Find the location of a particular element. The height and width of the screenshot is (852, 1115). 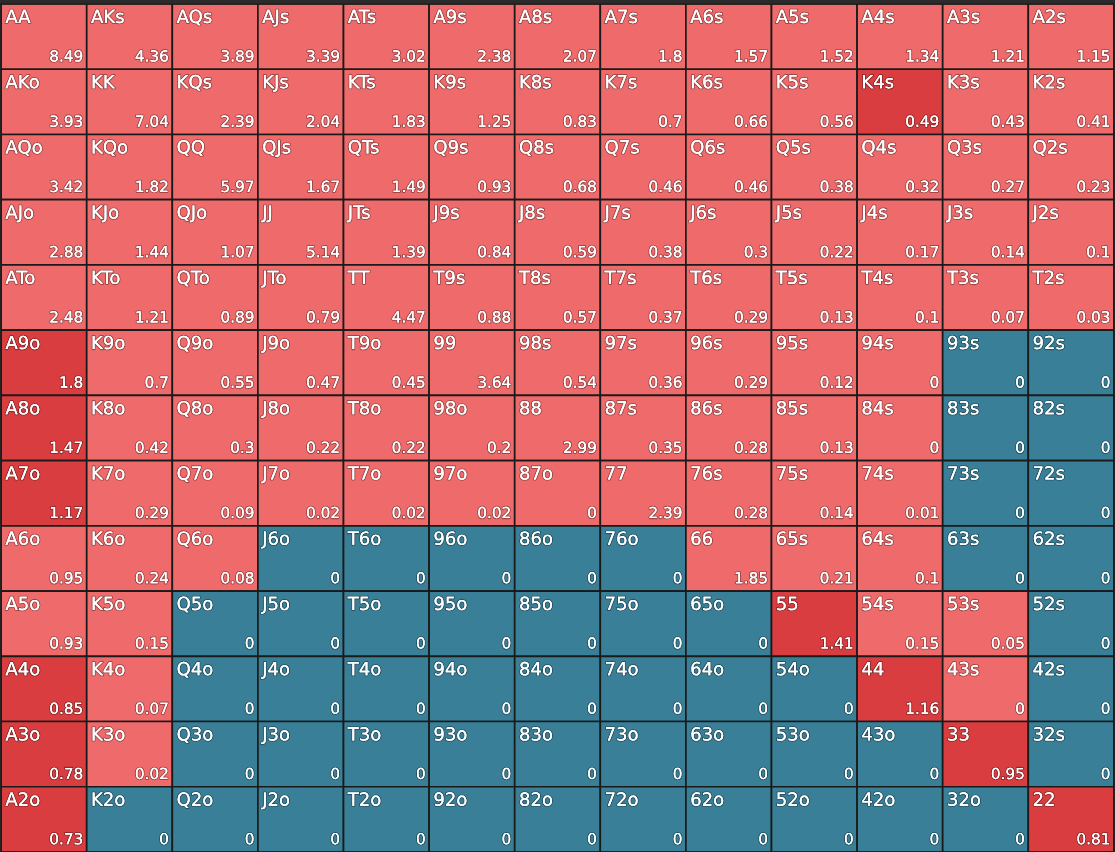

annotation: 52s is located at coordinates (1049, 603).